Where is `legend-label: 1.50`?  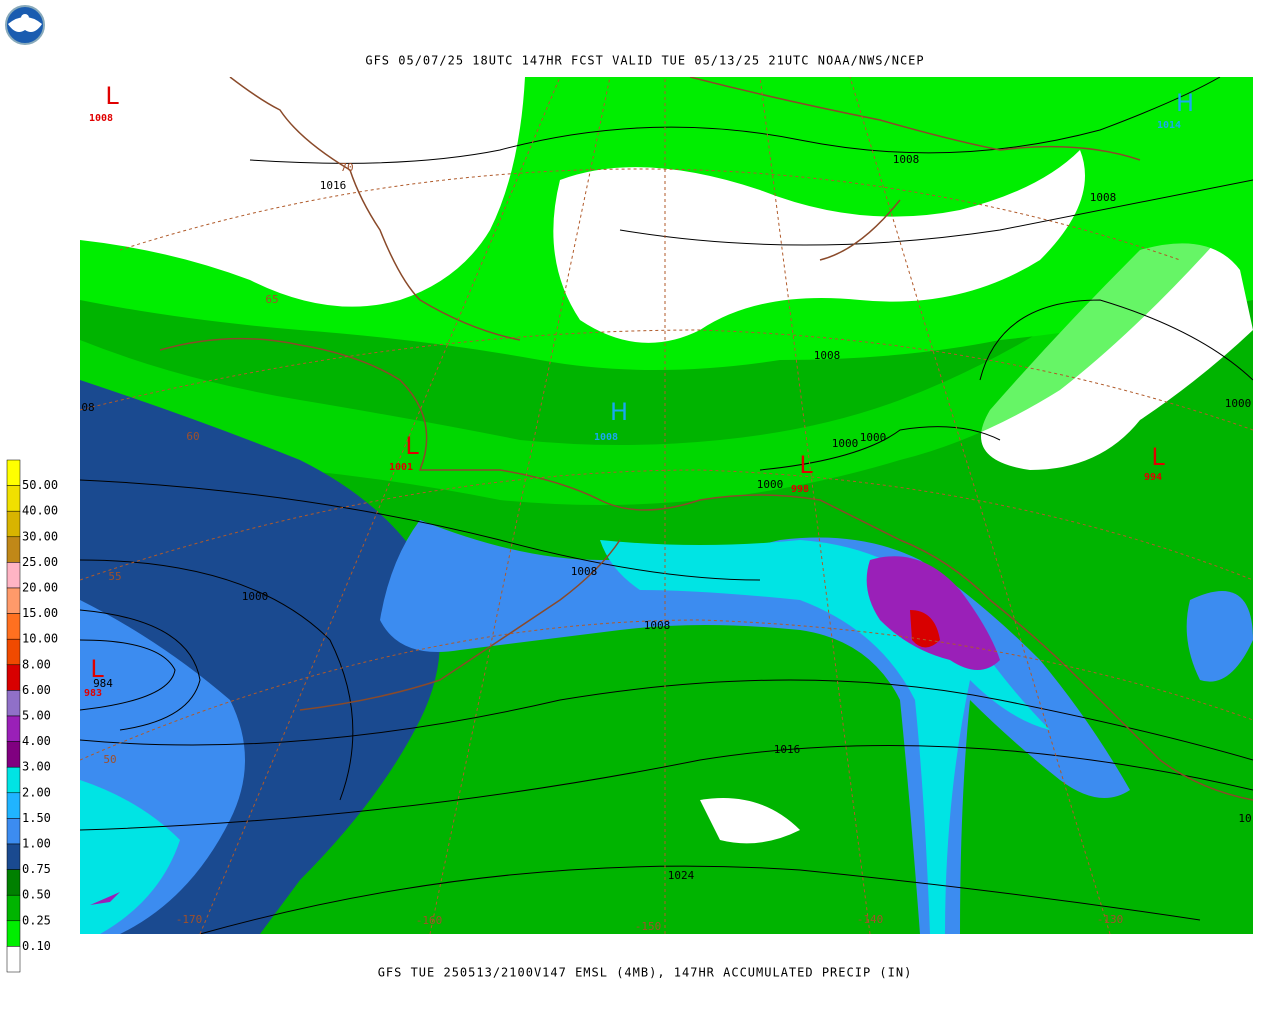
legend-label: 1.50 is located at coordinates (36, 818).